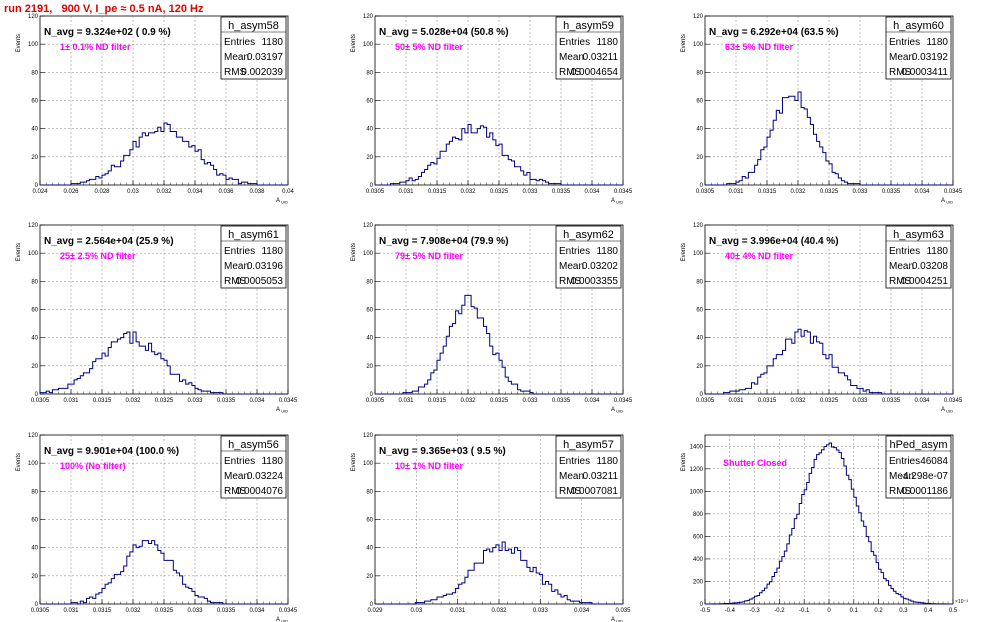  What do you see at coordinates (623, 611) in the screenshot?
I see `x-tick-label: 0.035` at bounding box center [623, 611].